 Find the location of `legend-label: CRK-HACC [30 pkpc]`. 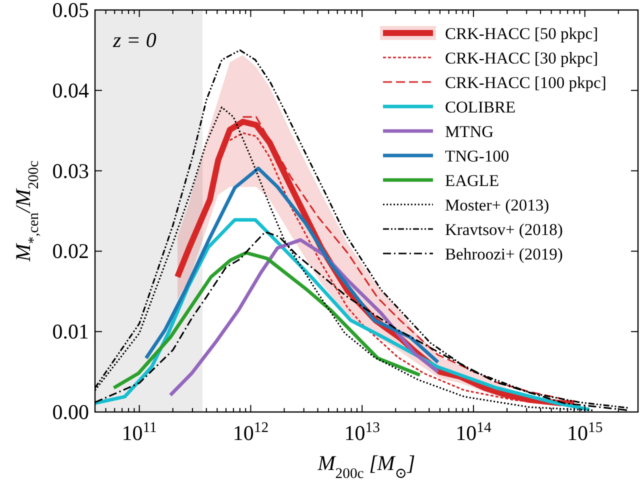

legend-label: CRK-HACC [30 pkpc] is located at coordinates (521, 58).